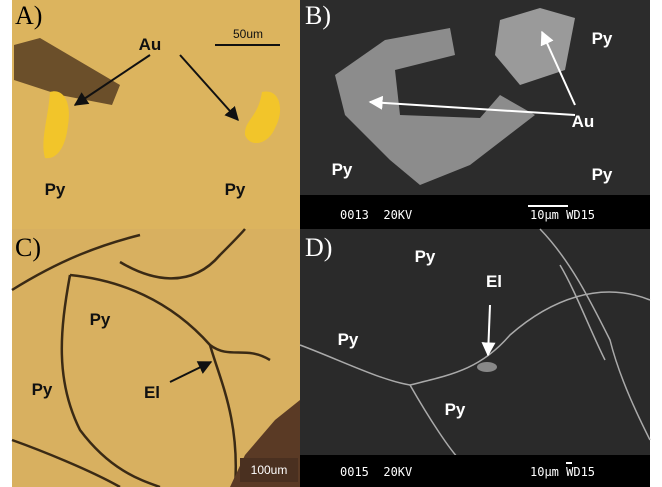  I want to click on panel-label: A), so click(28, 15).